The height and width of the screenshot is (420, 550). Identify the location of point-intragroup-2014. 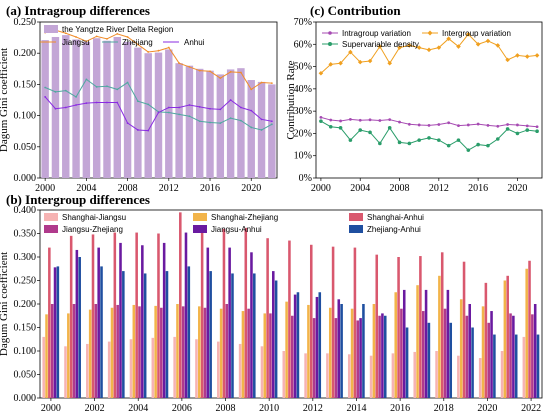
(458, 126).